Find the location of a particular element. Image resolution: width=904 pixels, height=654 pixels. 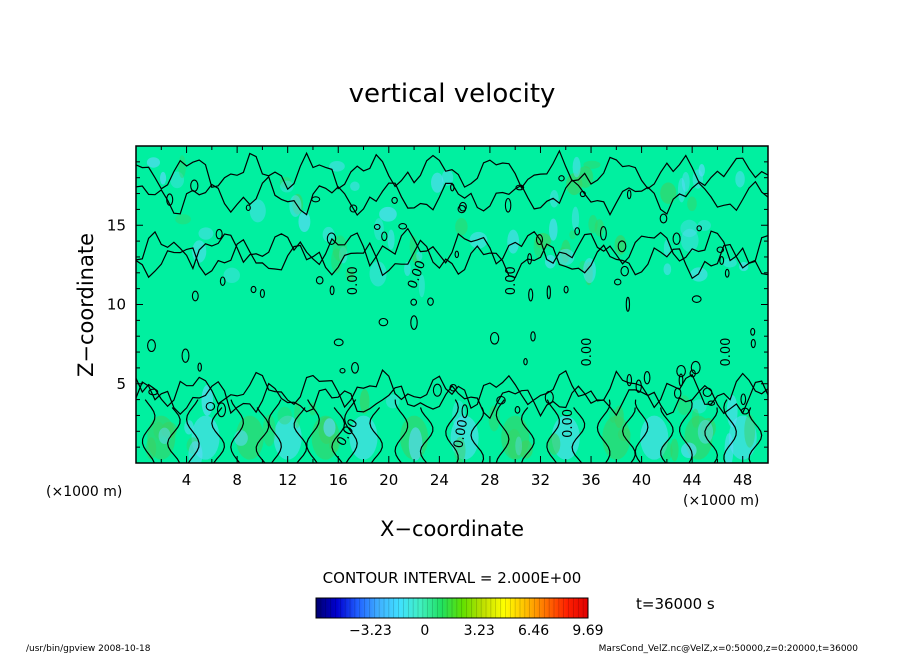

x-tick-label: 20 is located at coordinates (388, 480).